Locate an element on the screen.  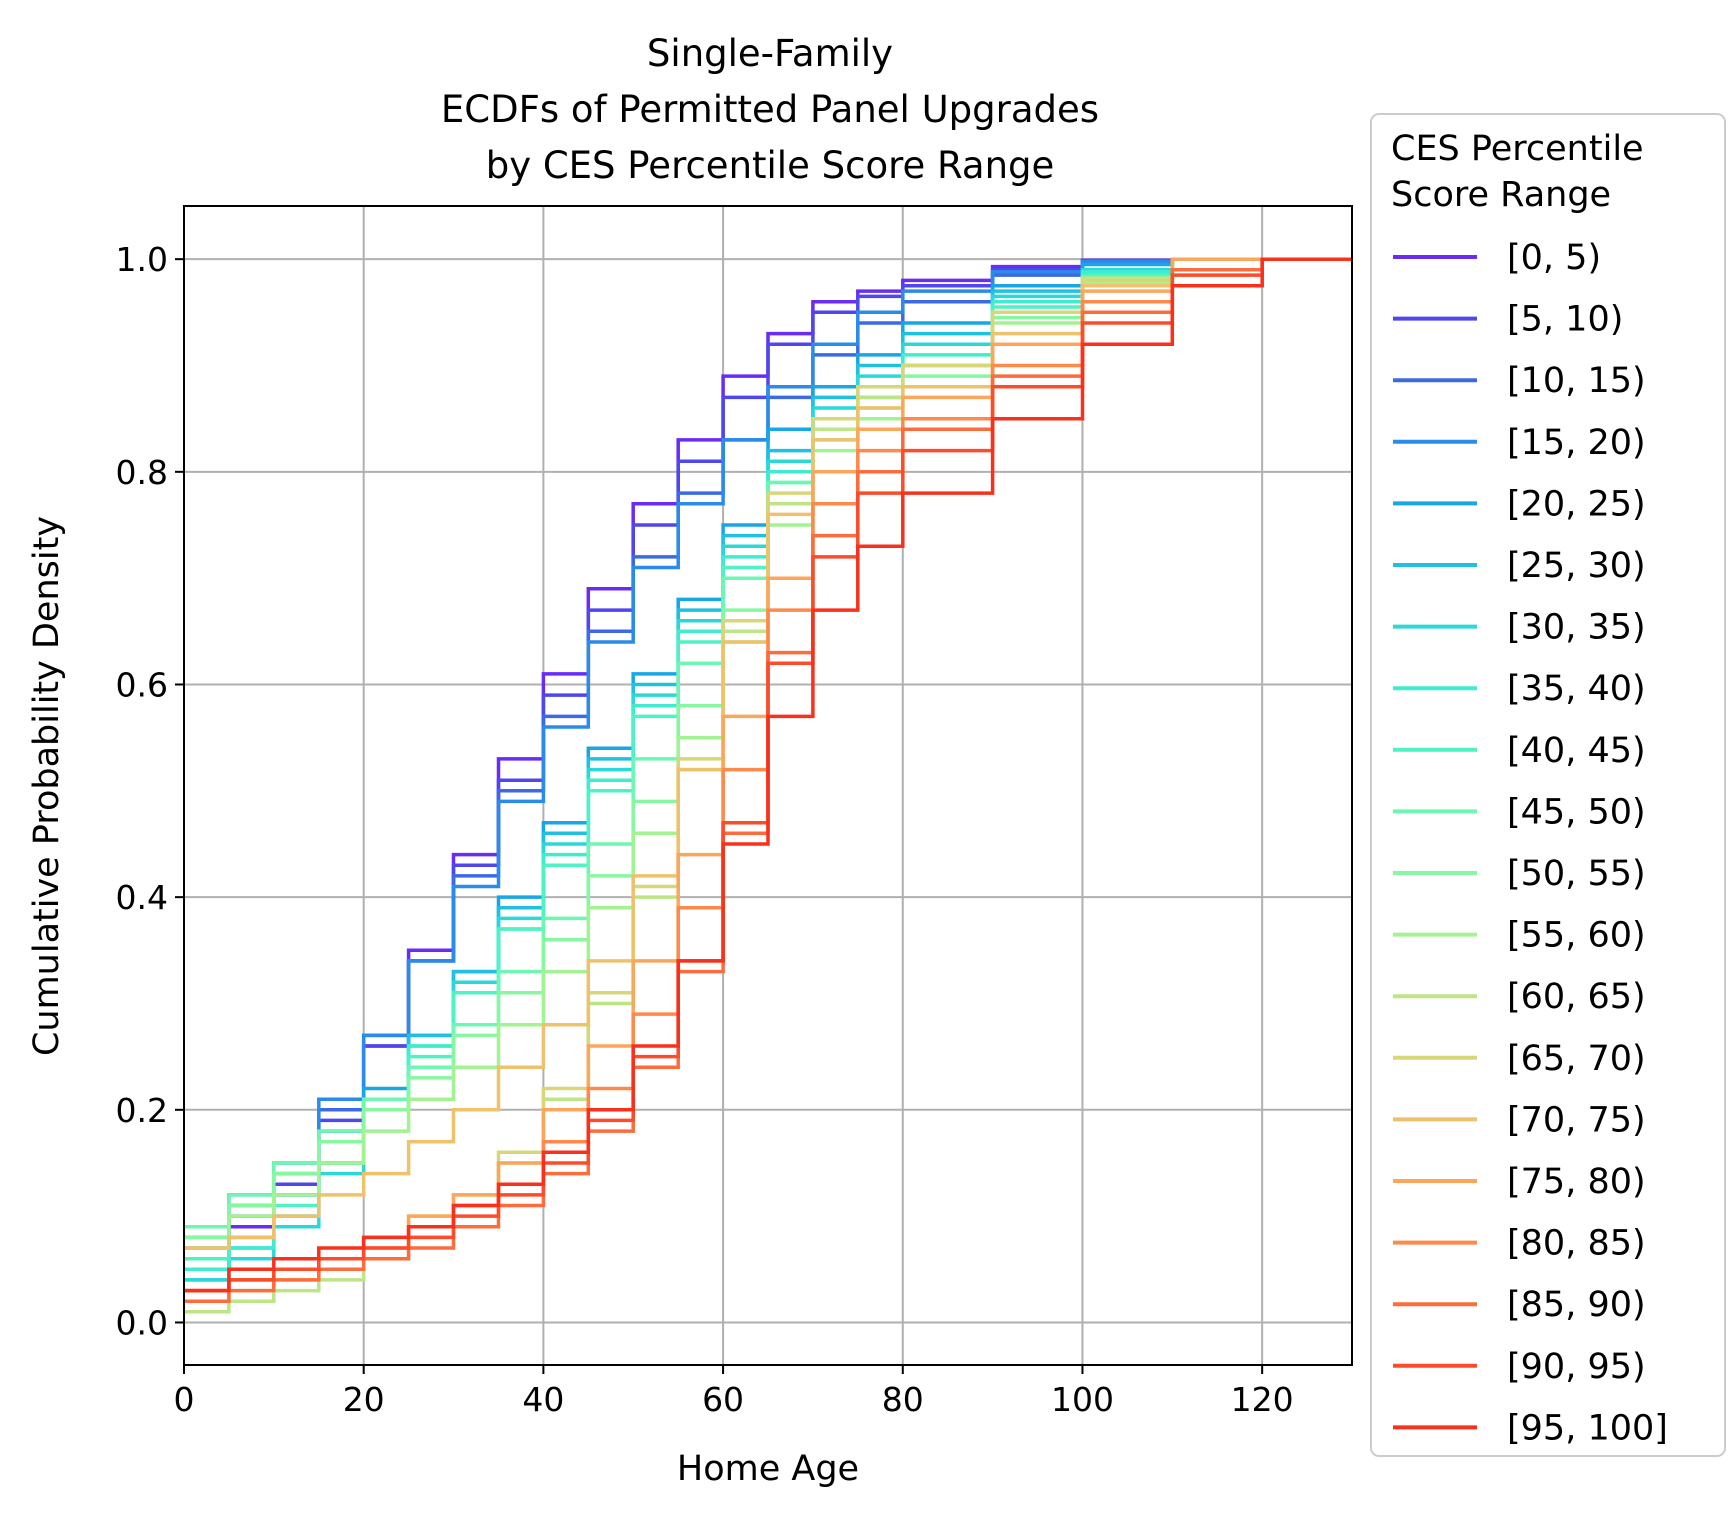
legend-label: [20, 25) is located at coordinates (1576, 504).